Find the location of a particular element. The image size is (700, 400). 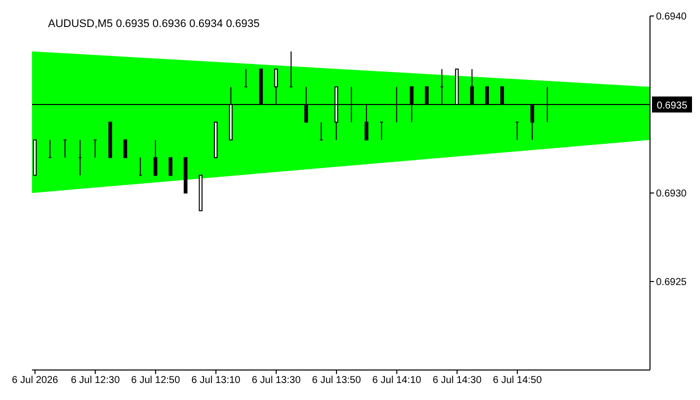

y-tick-label: 0.6940 is located at coordinates (672, 17).